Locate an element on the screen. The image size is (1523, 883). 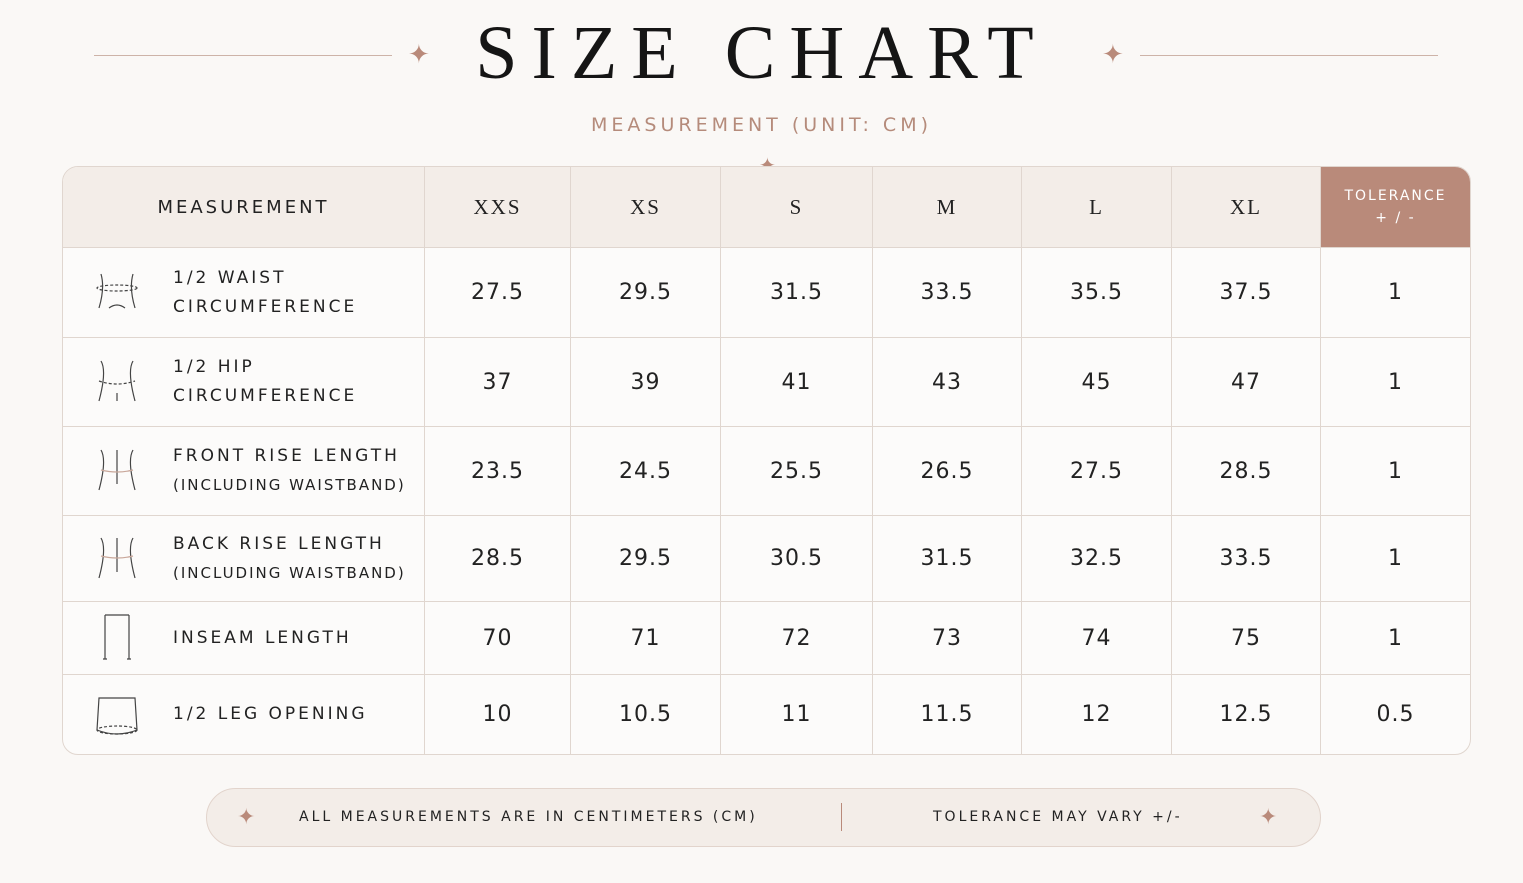
measurement-cell: BACK RISE LENGTH (INCLUDING WAISTBAND) is located at coordinates (244, 559).